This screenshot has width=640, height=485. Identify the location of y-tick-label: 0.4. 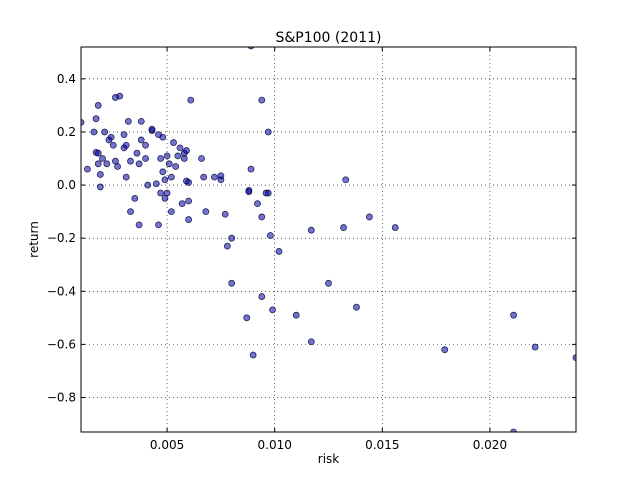
(66, 79).